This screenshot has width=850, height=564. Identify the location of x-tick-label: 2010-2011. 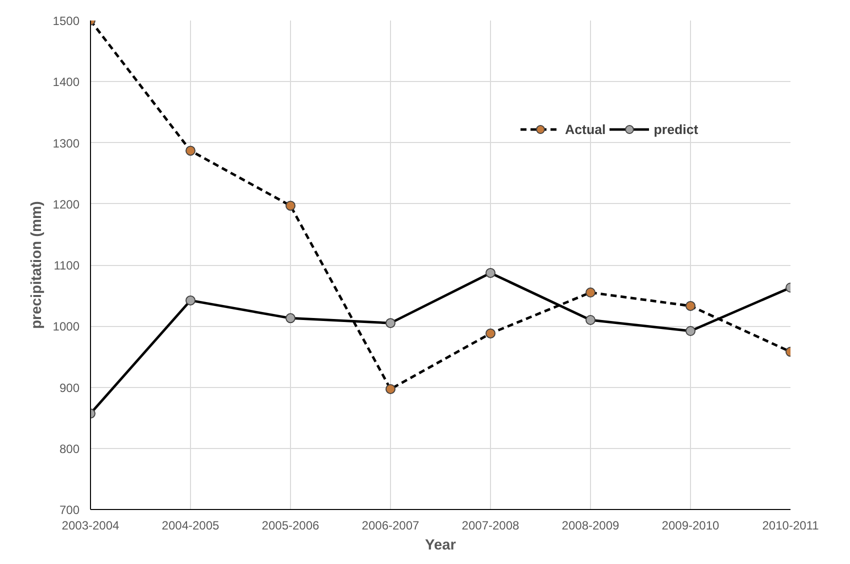
(791, 525).